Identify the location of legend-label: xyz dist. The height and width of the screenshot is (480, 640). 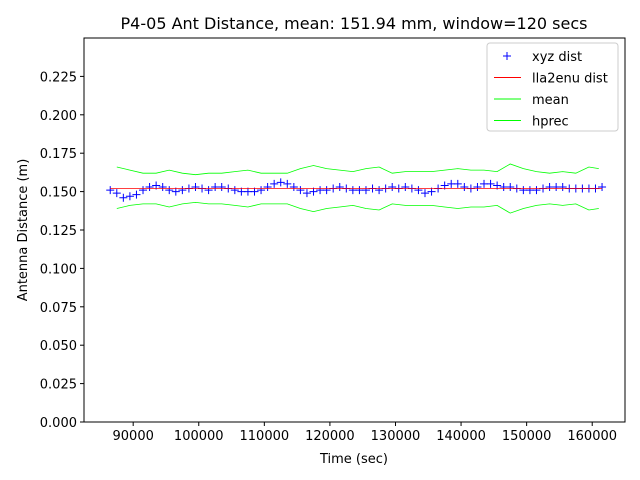
(557, 57).